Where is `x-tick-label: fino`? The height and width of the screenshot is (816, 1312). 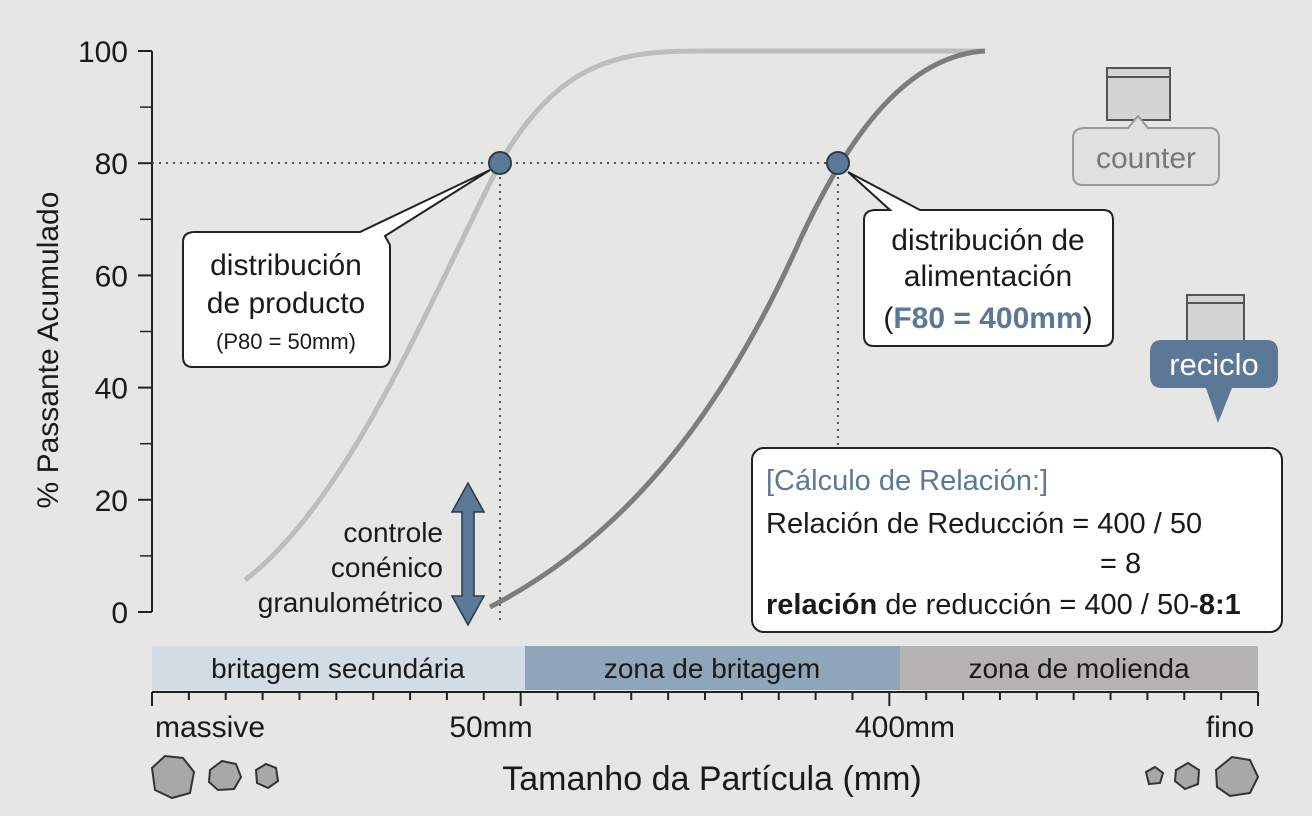 x-tick-label: fino is located at coordinates (1230, 727).